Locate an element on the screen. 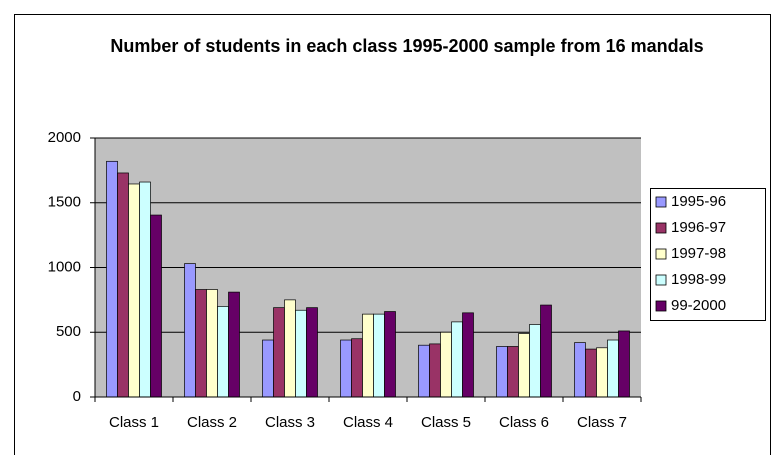 The image size is (784, 455). y-tick-label: 2000 is located at coordinates (64, 137).